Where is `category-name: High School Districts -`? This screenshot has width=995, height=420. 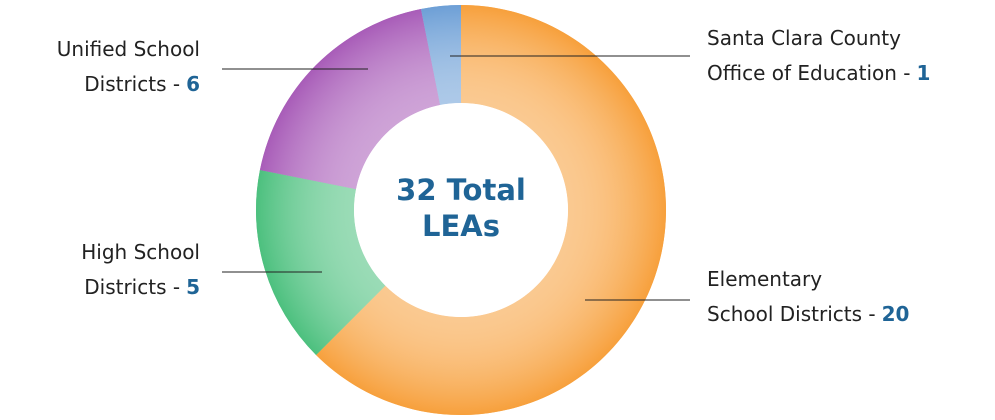
category-name: High School Districts - is located at coordinates (140, 269).